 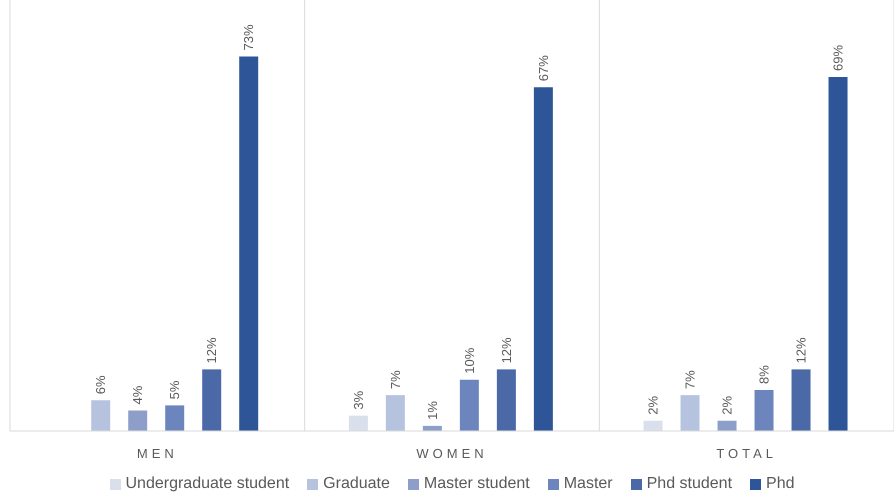 I want to click on data-label: 1%, so click(x=432, y=410).